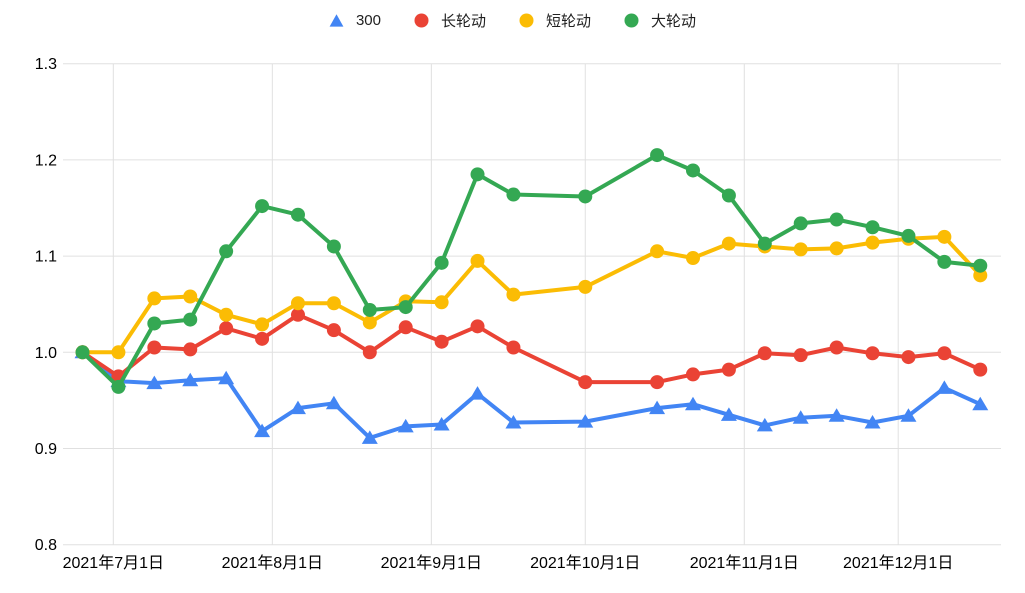 The width and height of the screenshot is (1025, 593). Describe the element at coordinates (872, 242) in the screenshot. I see `data-point-短轮动-20` at that location.